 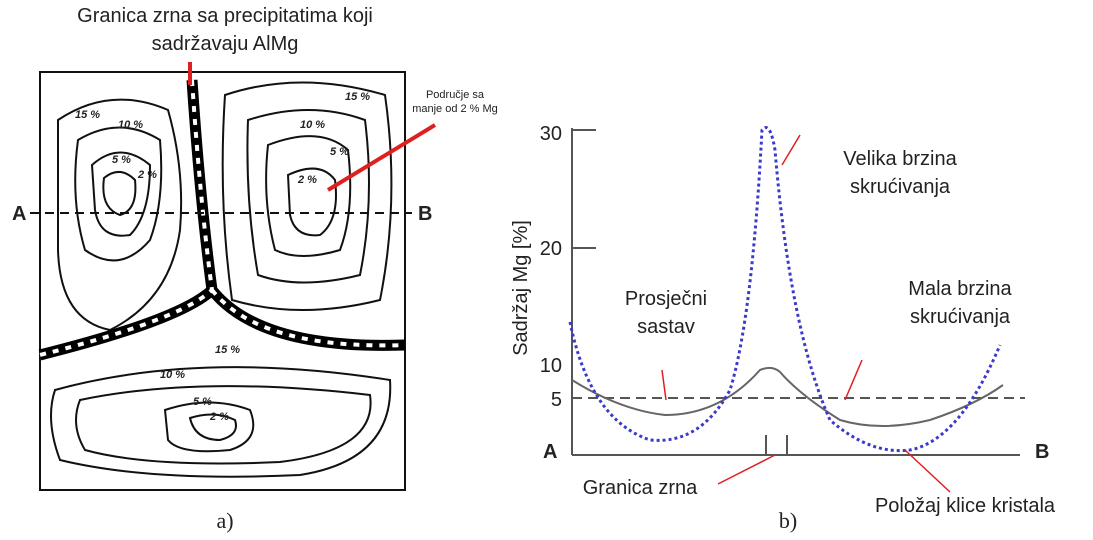 I want to click on annotation: sastav, so click(x=666, y=327).